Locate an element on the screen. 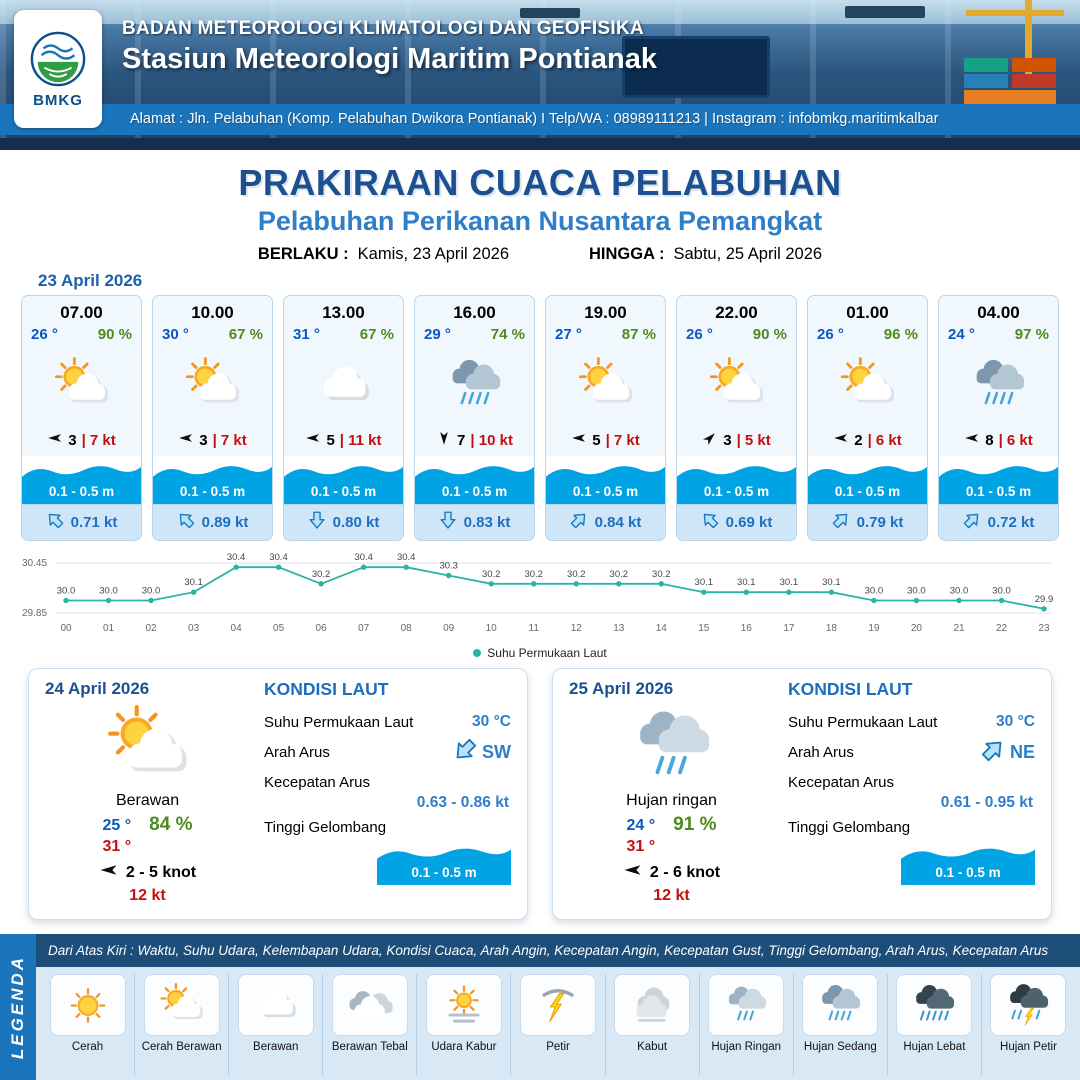 This screenshot has width=1080, height=1080. current-row: 0.89 kt is located at coordinates (212, 522).